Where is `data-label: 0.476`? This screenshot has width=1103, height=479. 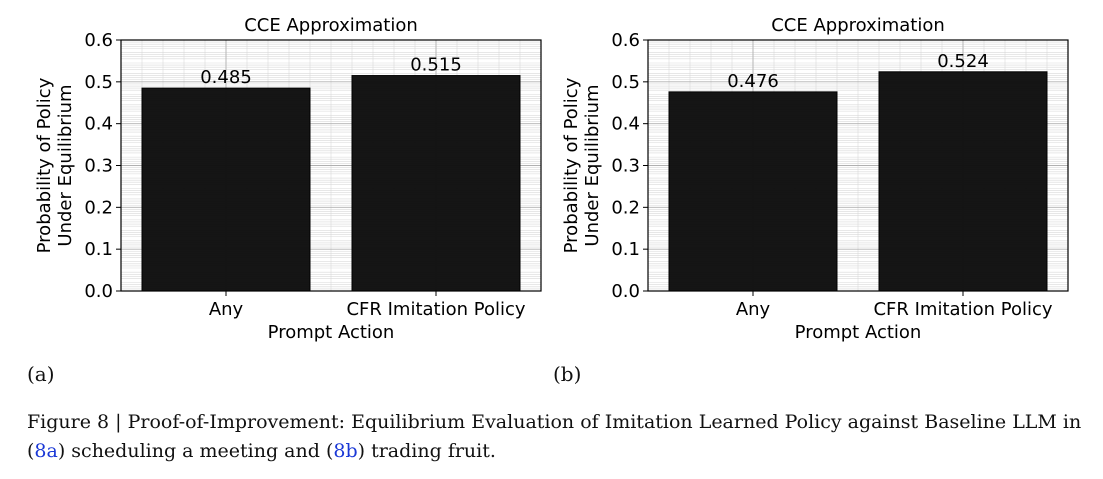 data-label: 0.476 is located at coordinates (753, 81).